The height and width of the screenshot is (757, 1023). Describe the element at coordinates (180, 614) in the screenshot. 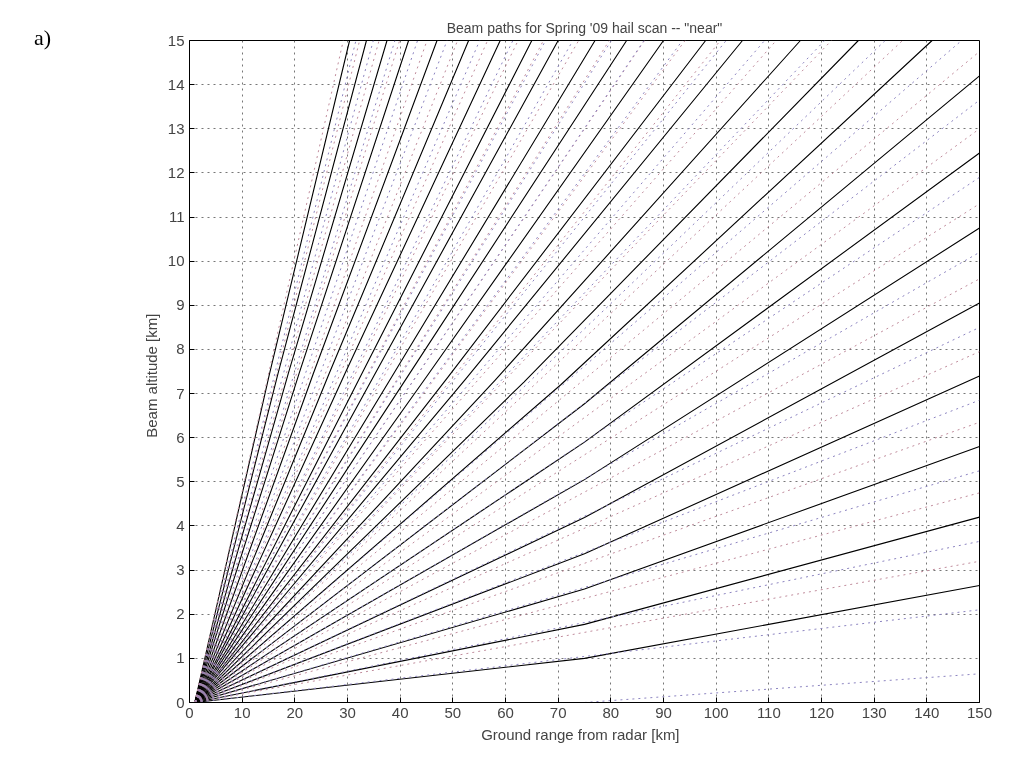

I see `y-tick-label: 2` at that location.